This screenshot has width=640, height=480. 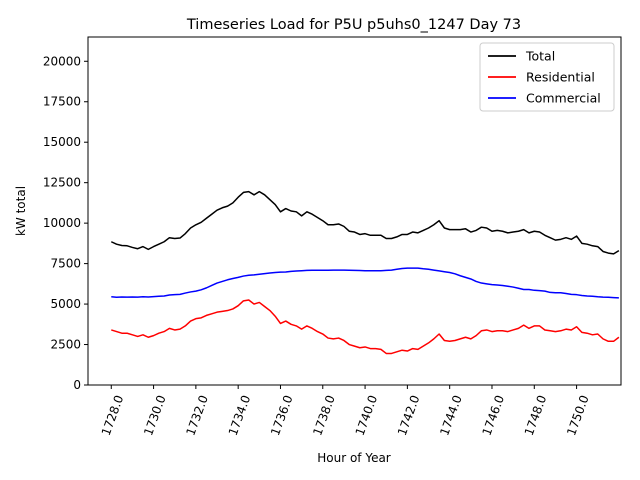 I want to click on legend-box, so click(x=547, y=77).